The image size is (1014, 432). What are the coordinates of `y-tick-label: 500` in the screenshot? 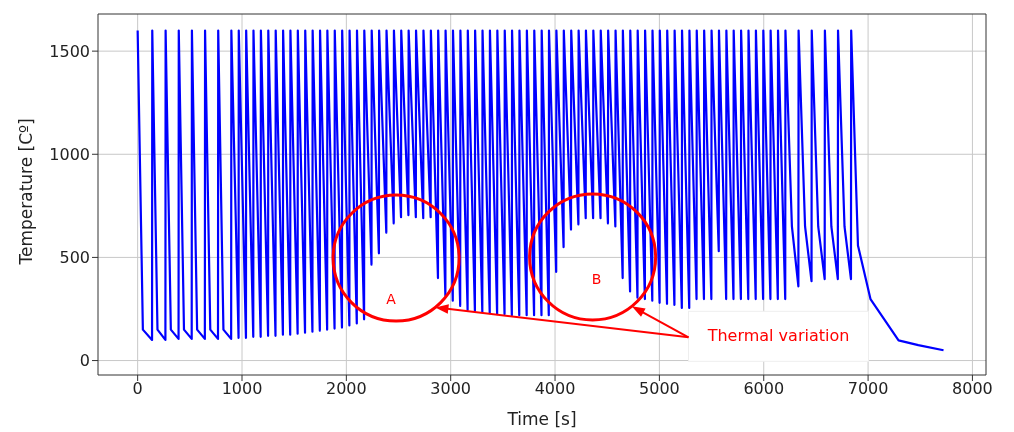 It's located at (74, 258).